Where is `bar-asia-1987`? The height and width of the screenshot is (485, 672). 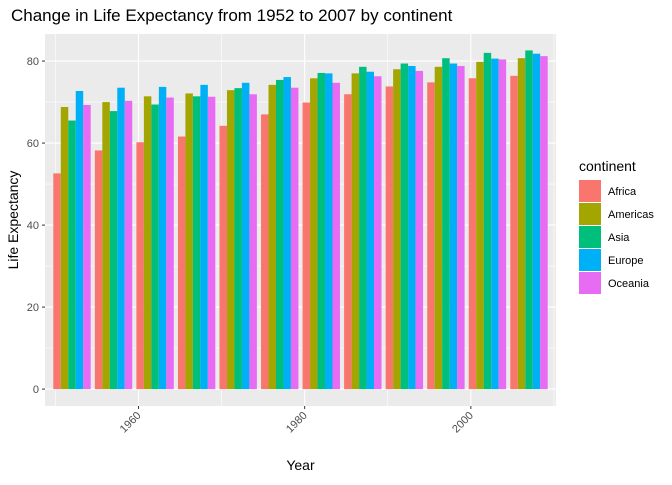 bar-asia-1987 is located at coordinates (363, 228).